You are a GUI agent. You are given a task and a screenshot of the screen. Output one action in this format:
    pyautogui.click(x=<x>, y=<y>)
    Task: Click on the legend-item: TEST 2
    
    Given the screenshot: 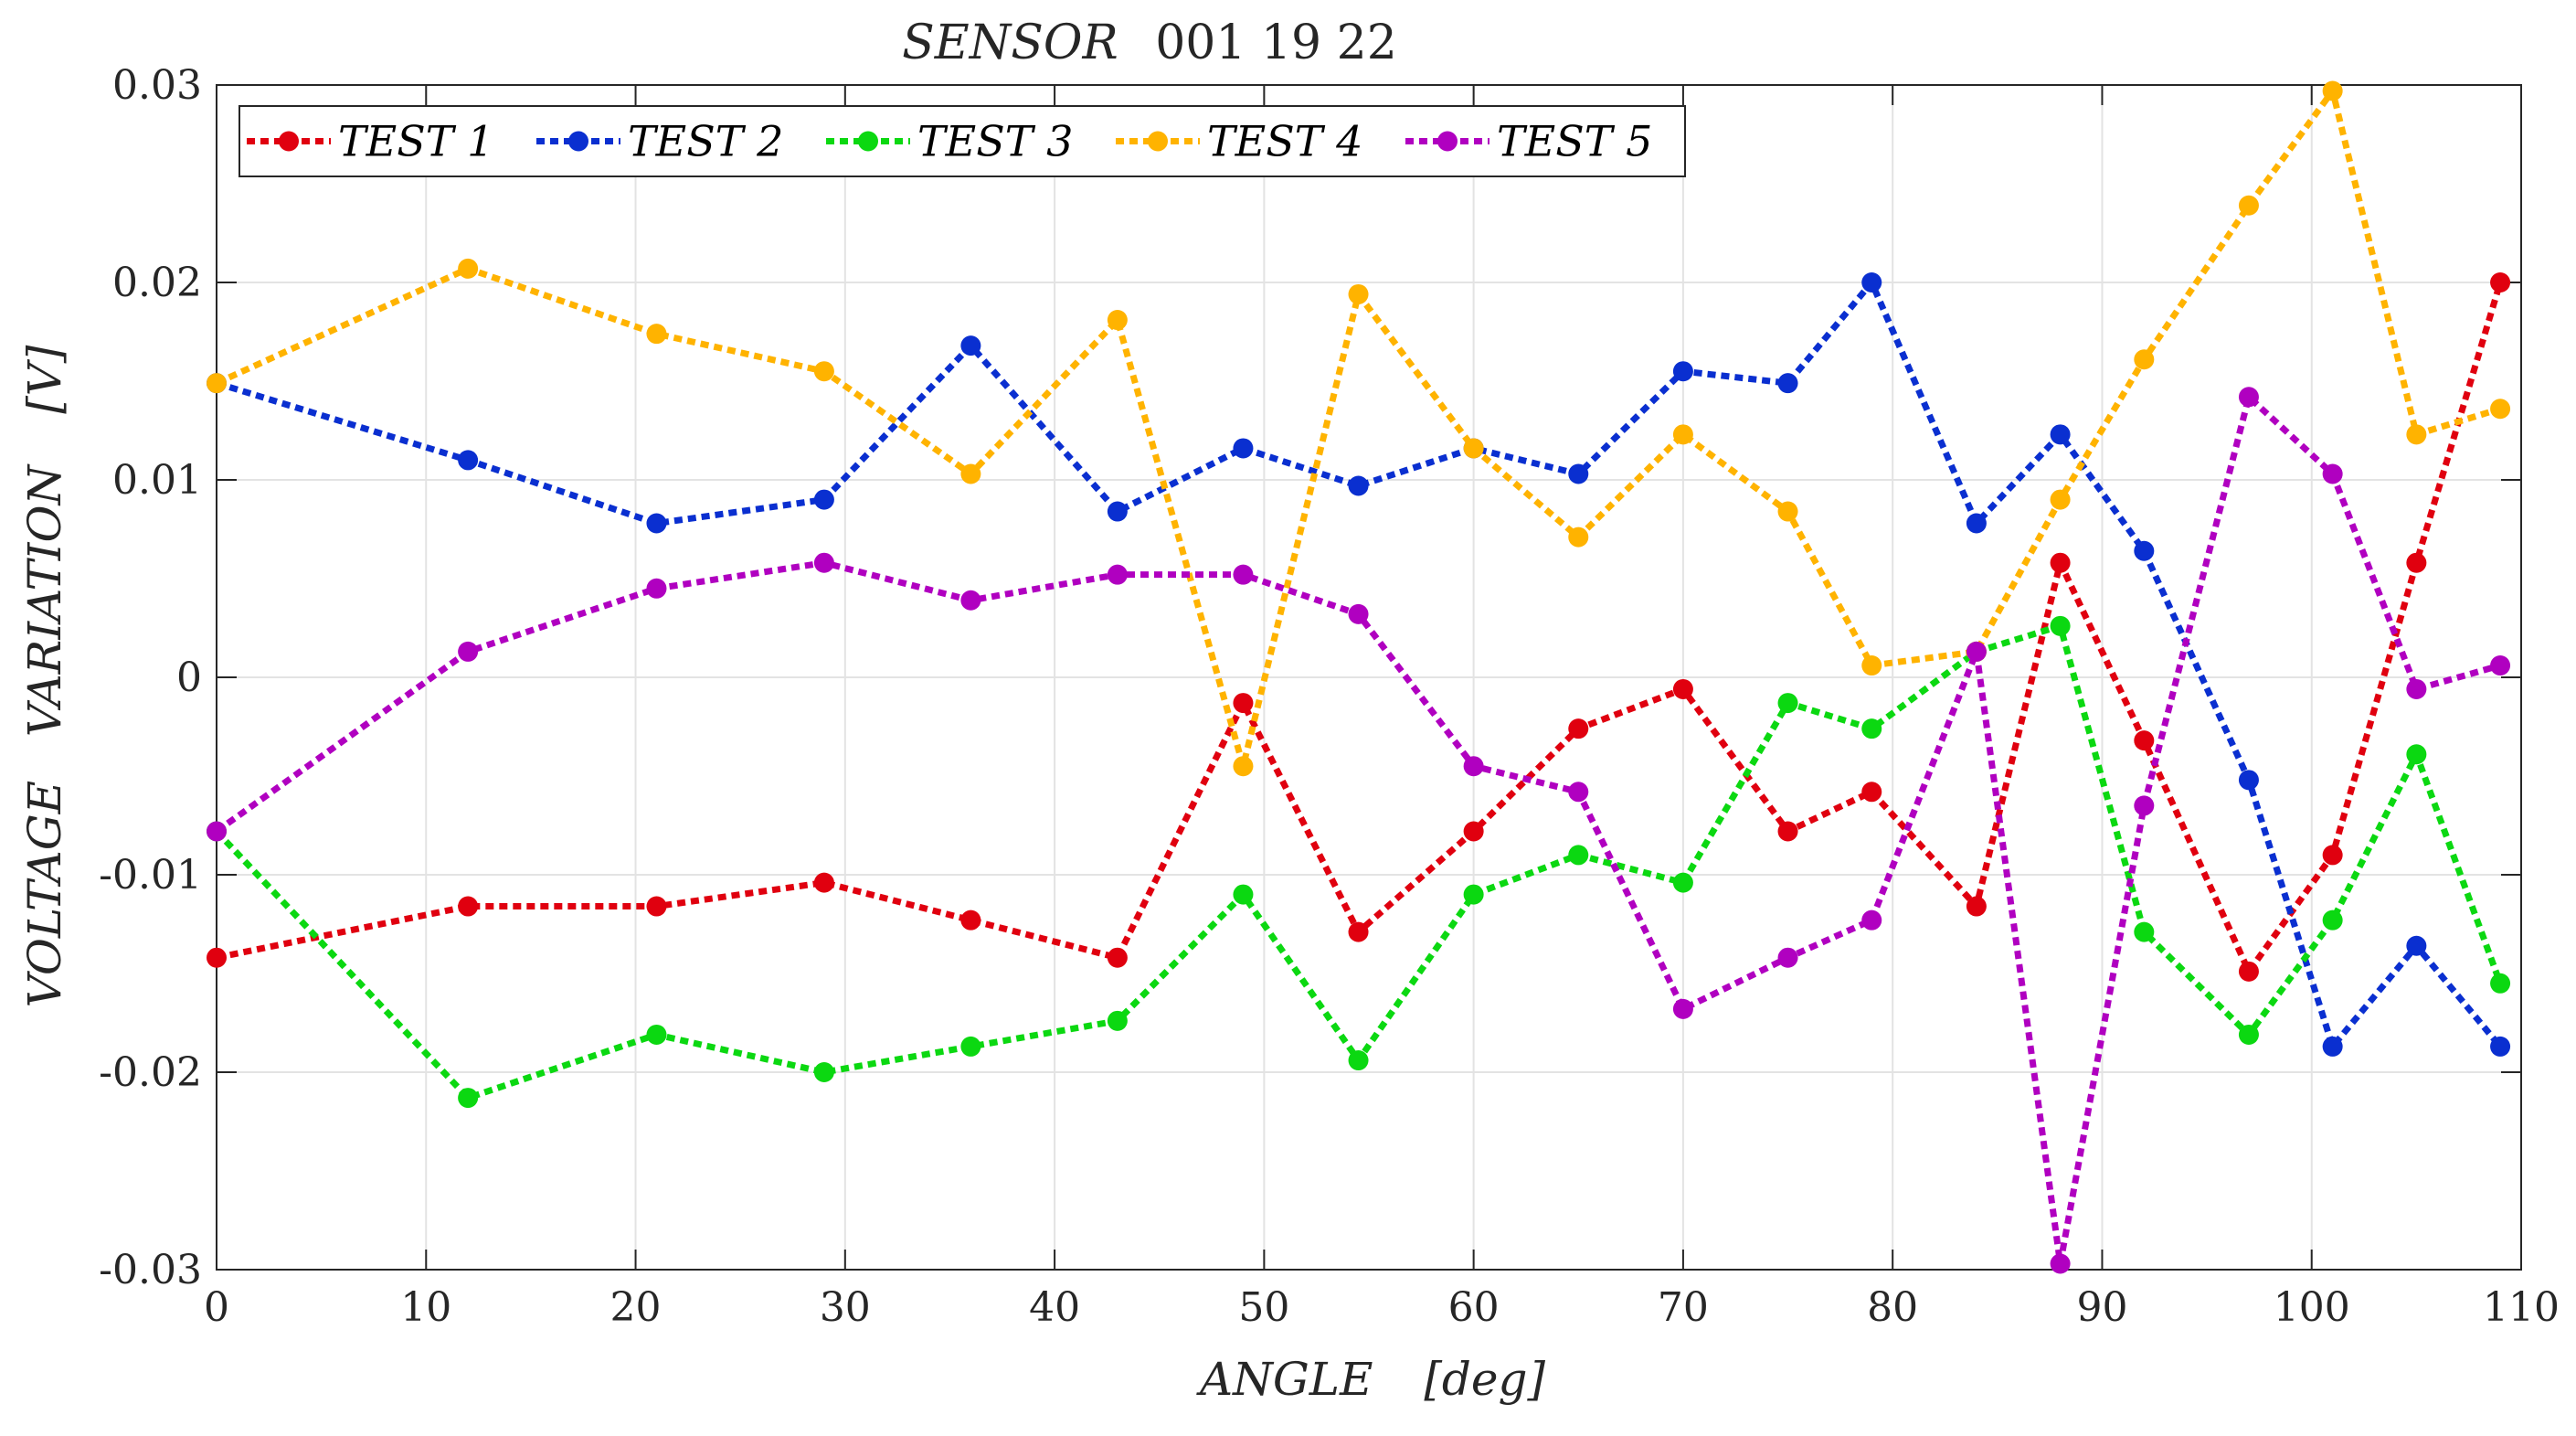 What is the action you would take?
    pyautogui.click(x=659, y=141)
    